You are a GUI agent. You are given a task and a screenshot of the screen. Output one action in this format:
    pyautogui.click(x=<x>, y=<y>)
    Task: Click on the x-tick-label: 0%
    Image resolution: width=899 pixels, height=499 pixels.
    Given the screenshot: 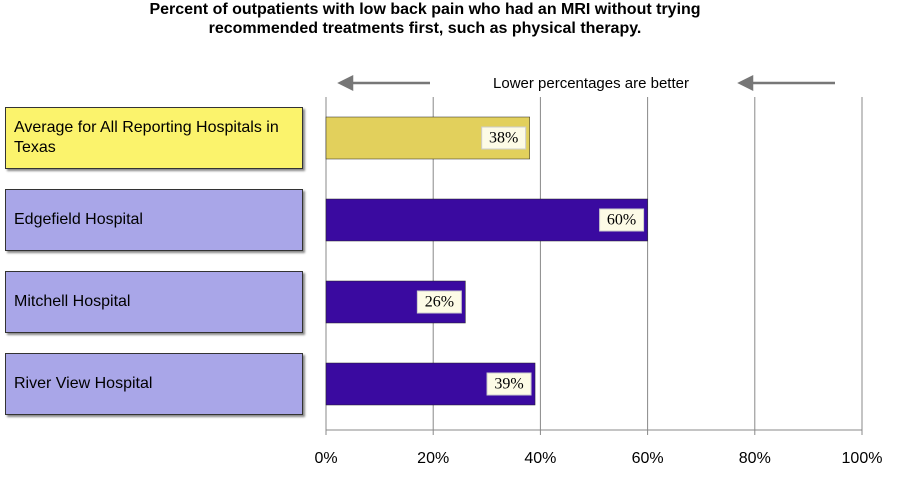 What is the action you would take?
    pyautogui.click(x=325, y=458)
    